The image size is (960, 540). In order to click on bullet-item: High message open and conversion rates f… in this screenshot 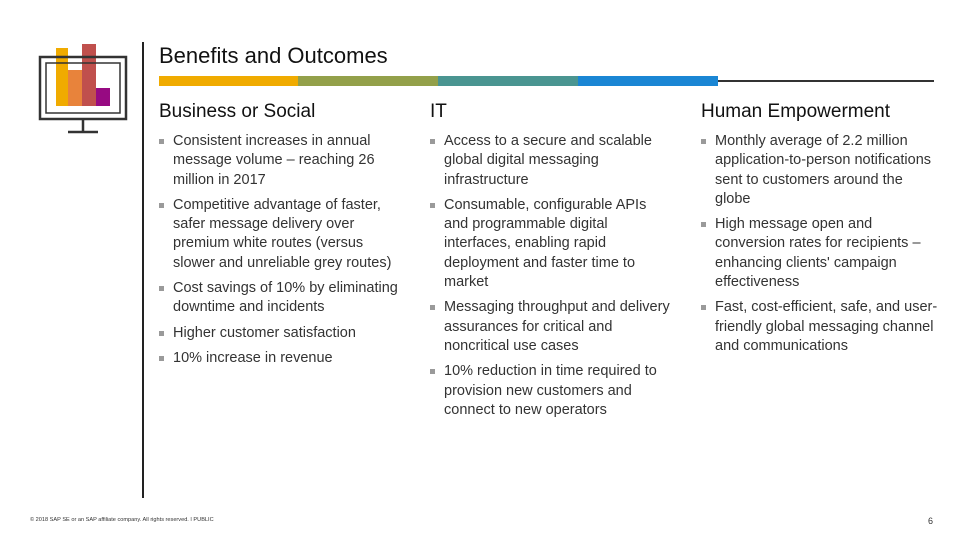, I will do `click(821, 253)`.